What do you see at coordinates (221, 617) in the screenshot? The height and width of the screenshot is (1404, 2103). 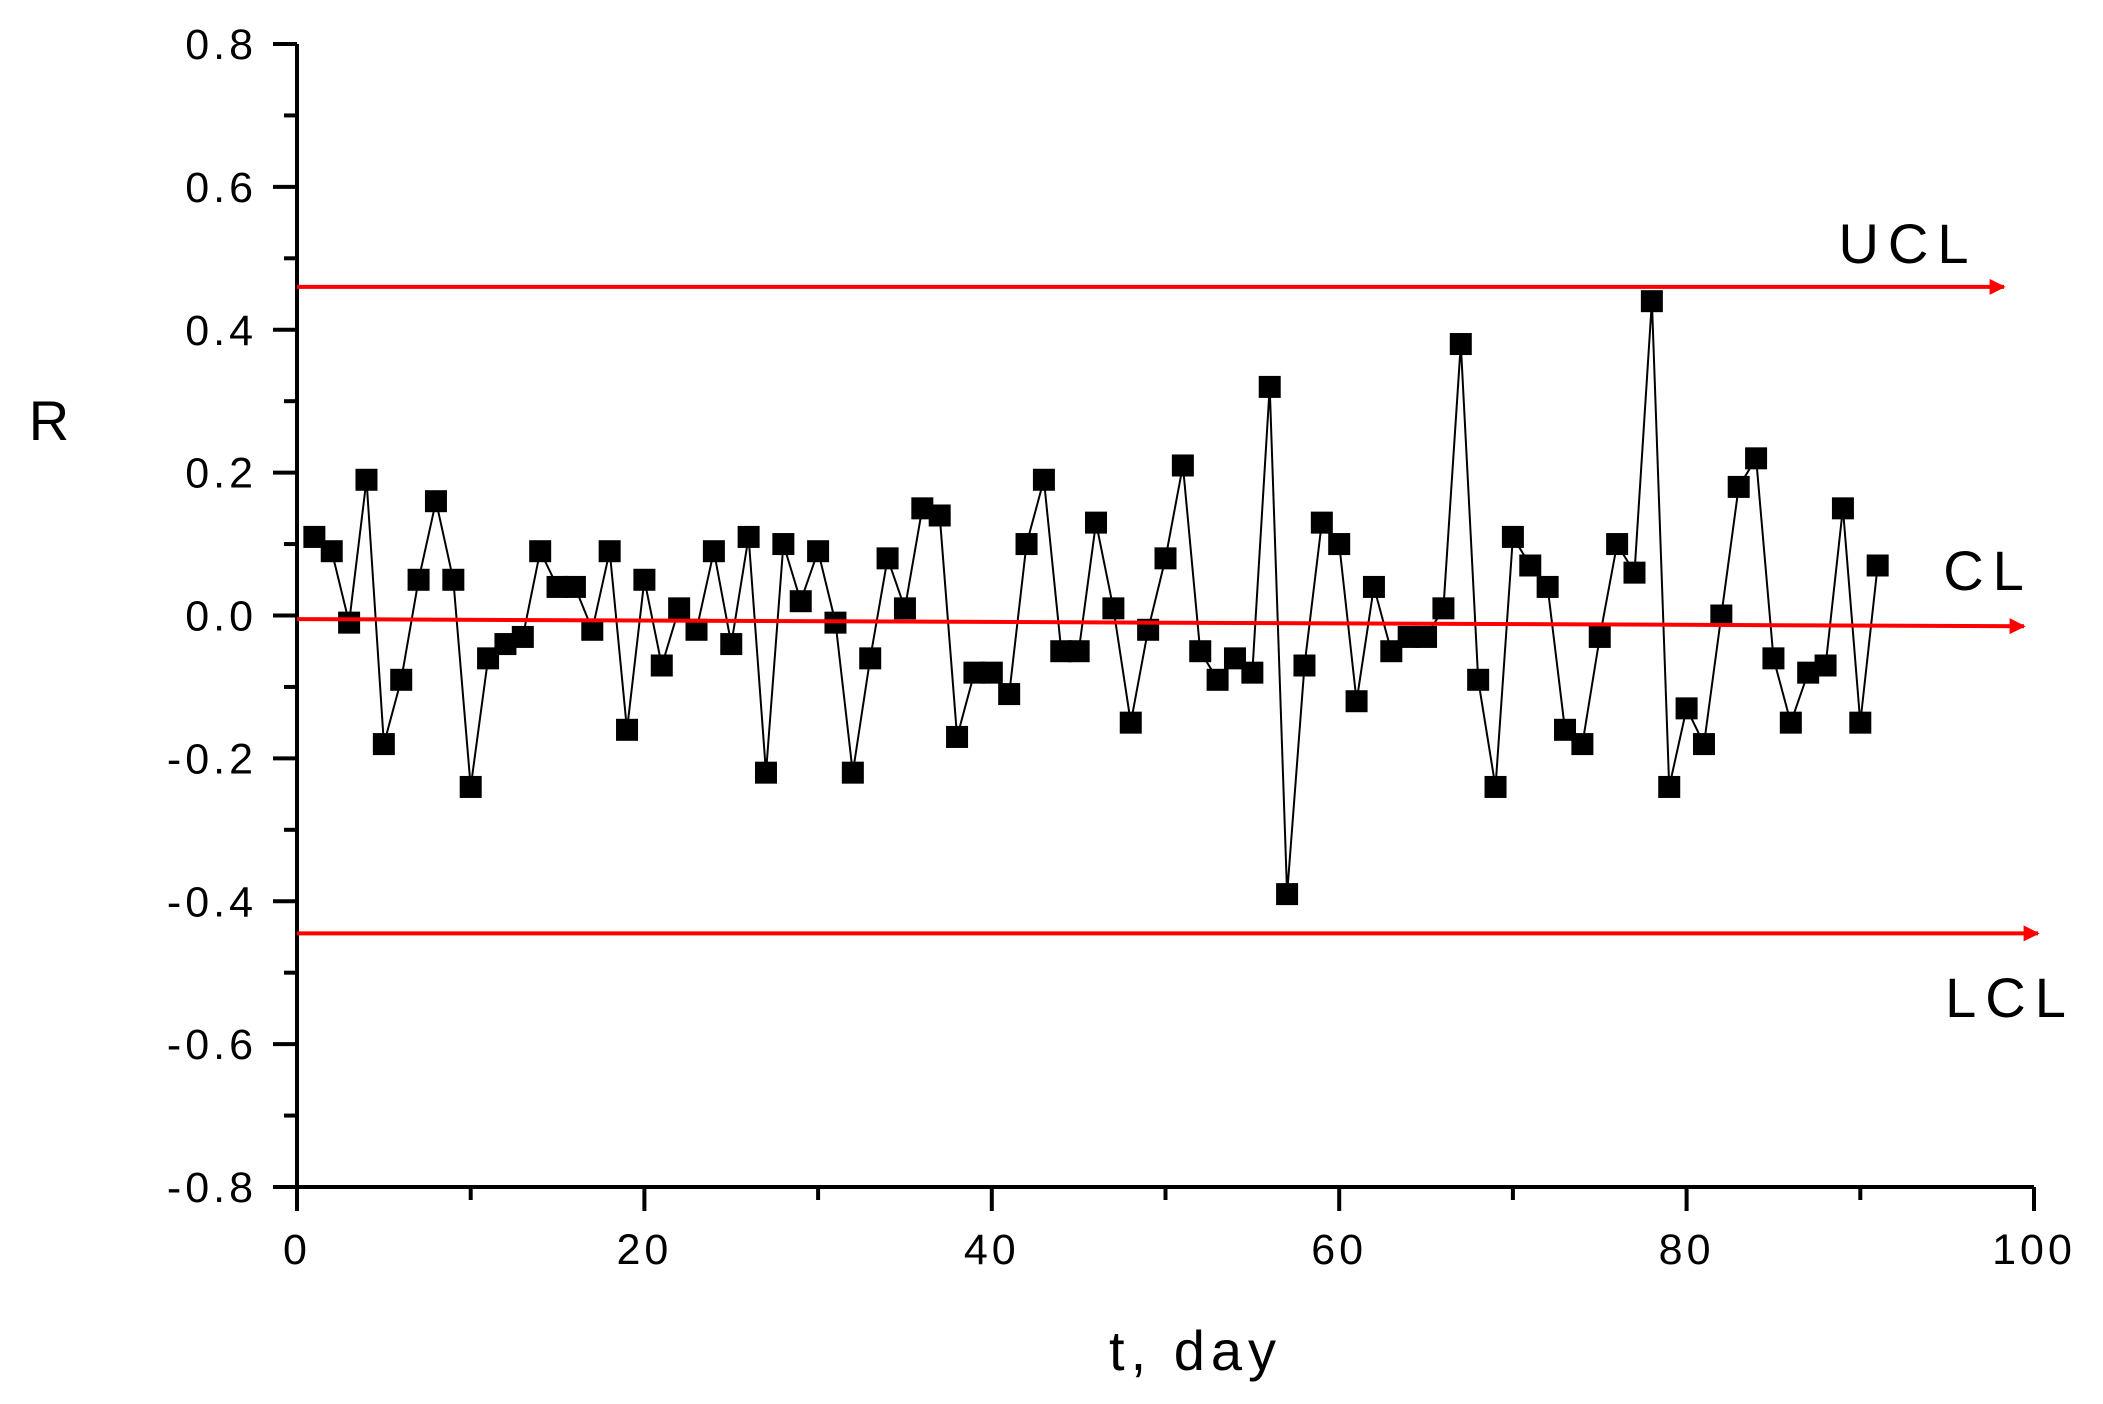 I see `y-tick-label: 0.0` at bounding box center [221, 617].